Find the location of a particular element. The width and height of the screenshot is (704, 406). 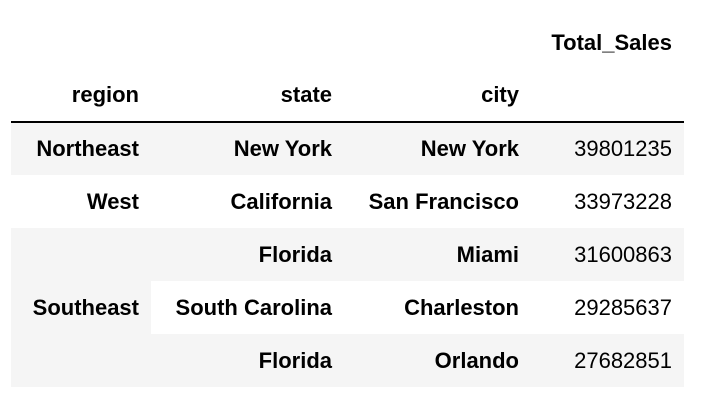

table-row: Florida Orlando 27682851 is located at coordinates (347, 360).